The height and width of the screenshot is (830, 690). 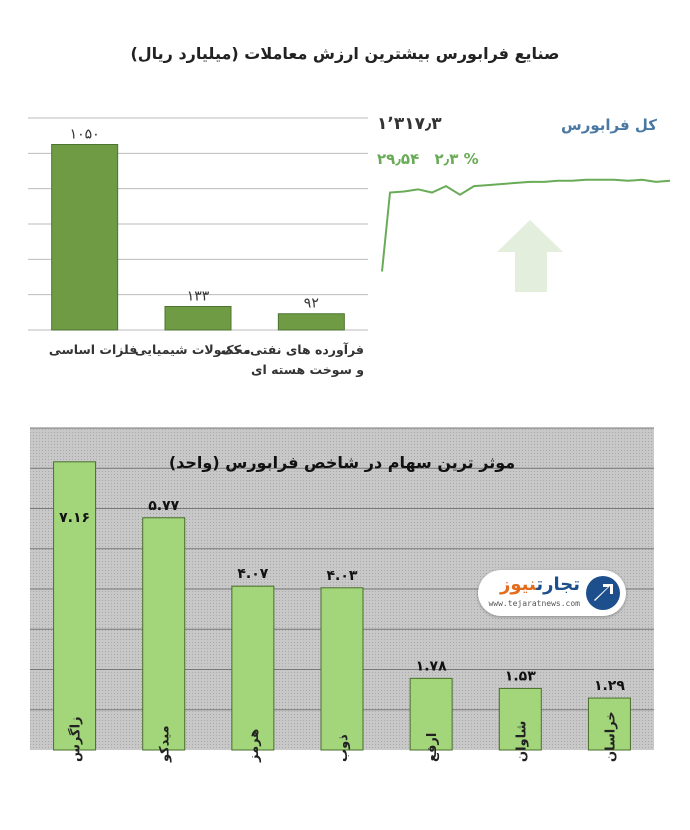 I want to click on chart-title: موثر ترین سهام در شاخص فرابورس (واحد), so click(x=342, y=462).